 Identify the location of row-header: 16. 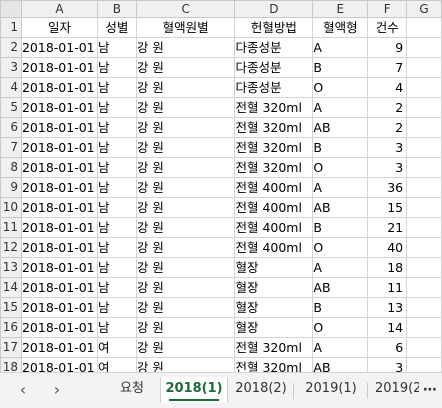
(11, 327).